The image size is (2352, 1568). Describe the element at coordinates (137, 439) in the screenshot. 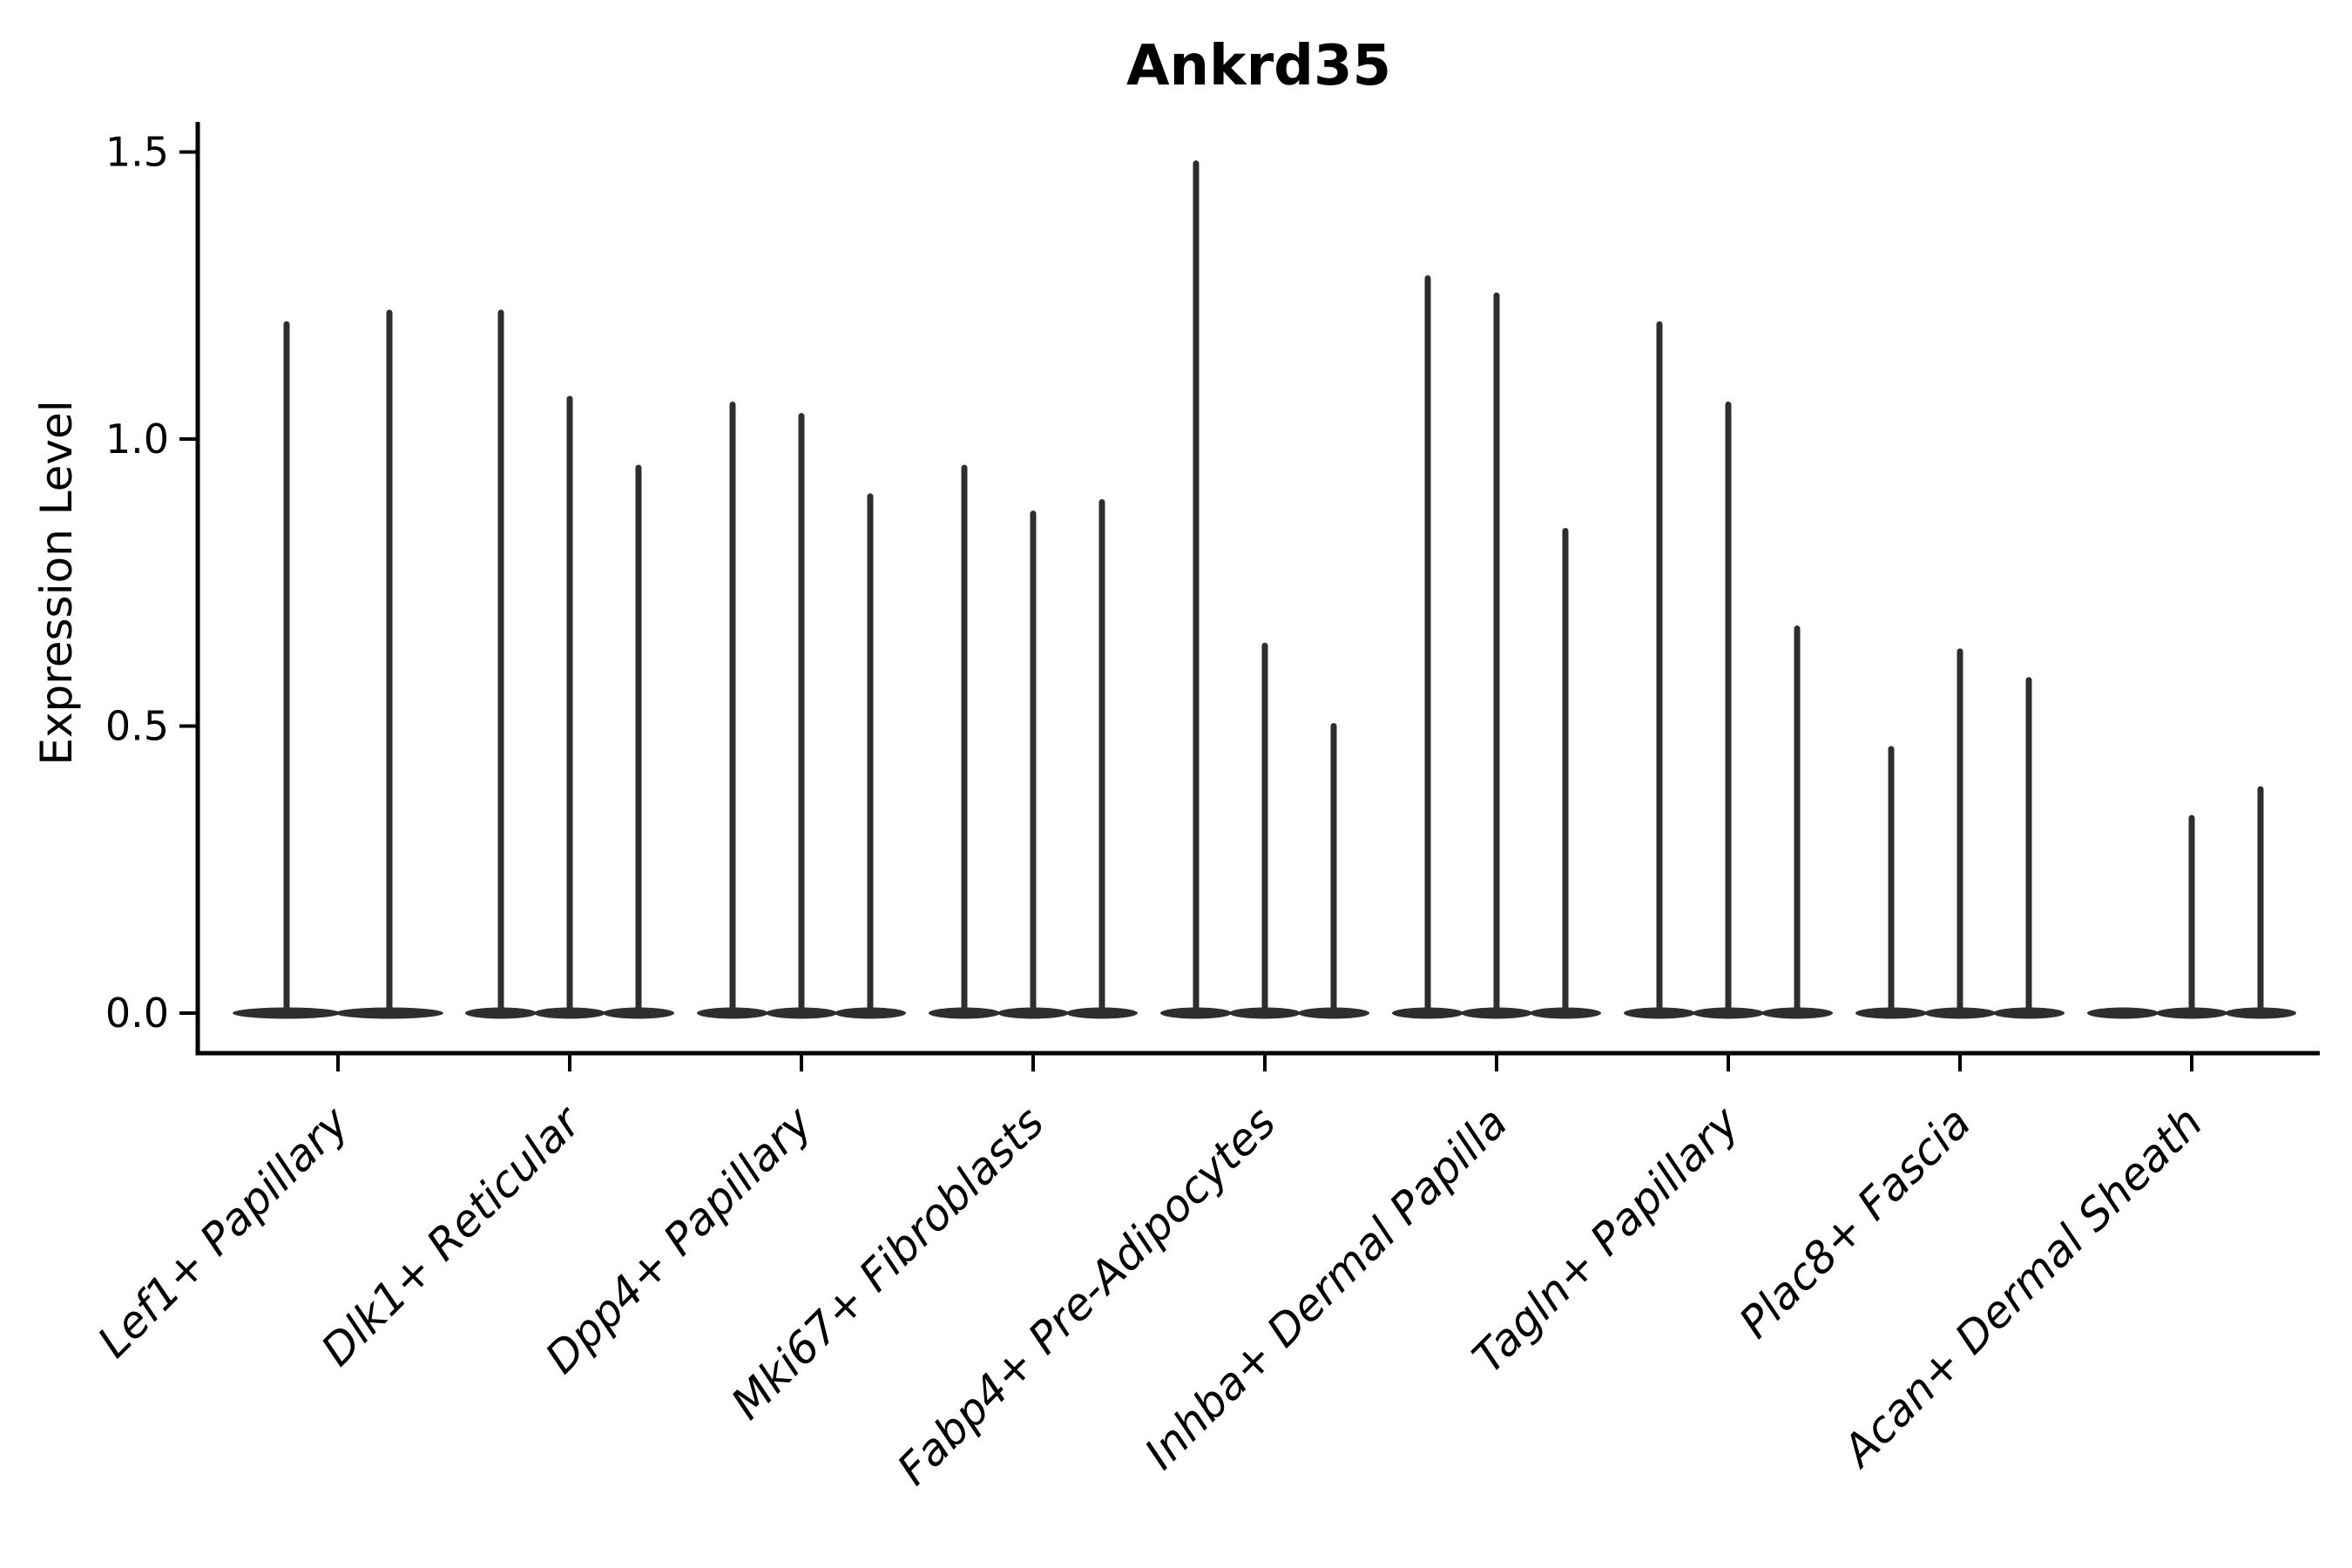

I see `y-tick-label: 1.0` at that location.